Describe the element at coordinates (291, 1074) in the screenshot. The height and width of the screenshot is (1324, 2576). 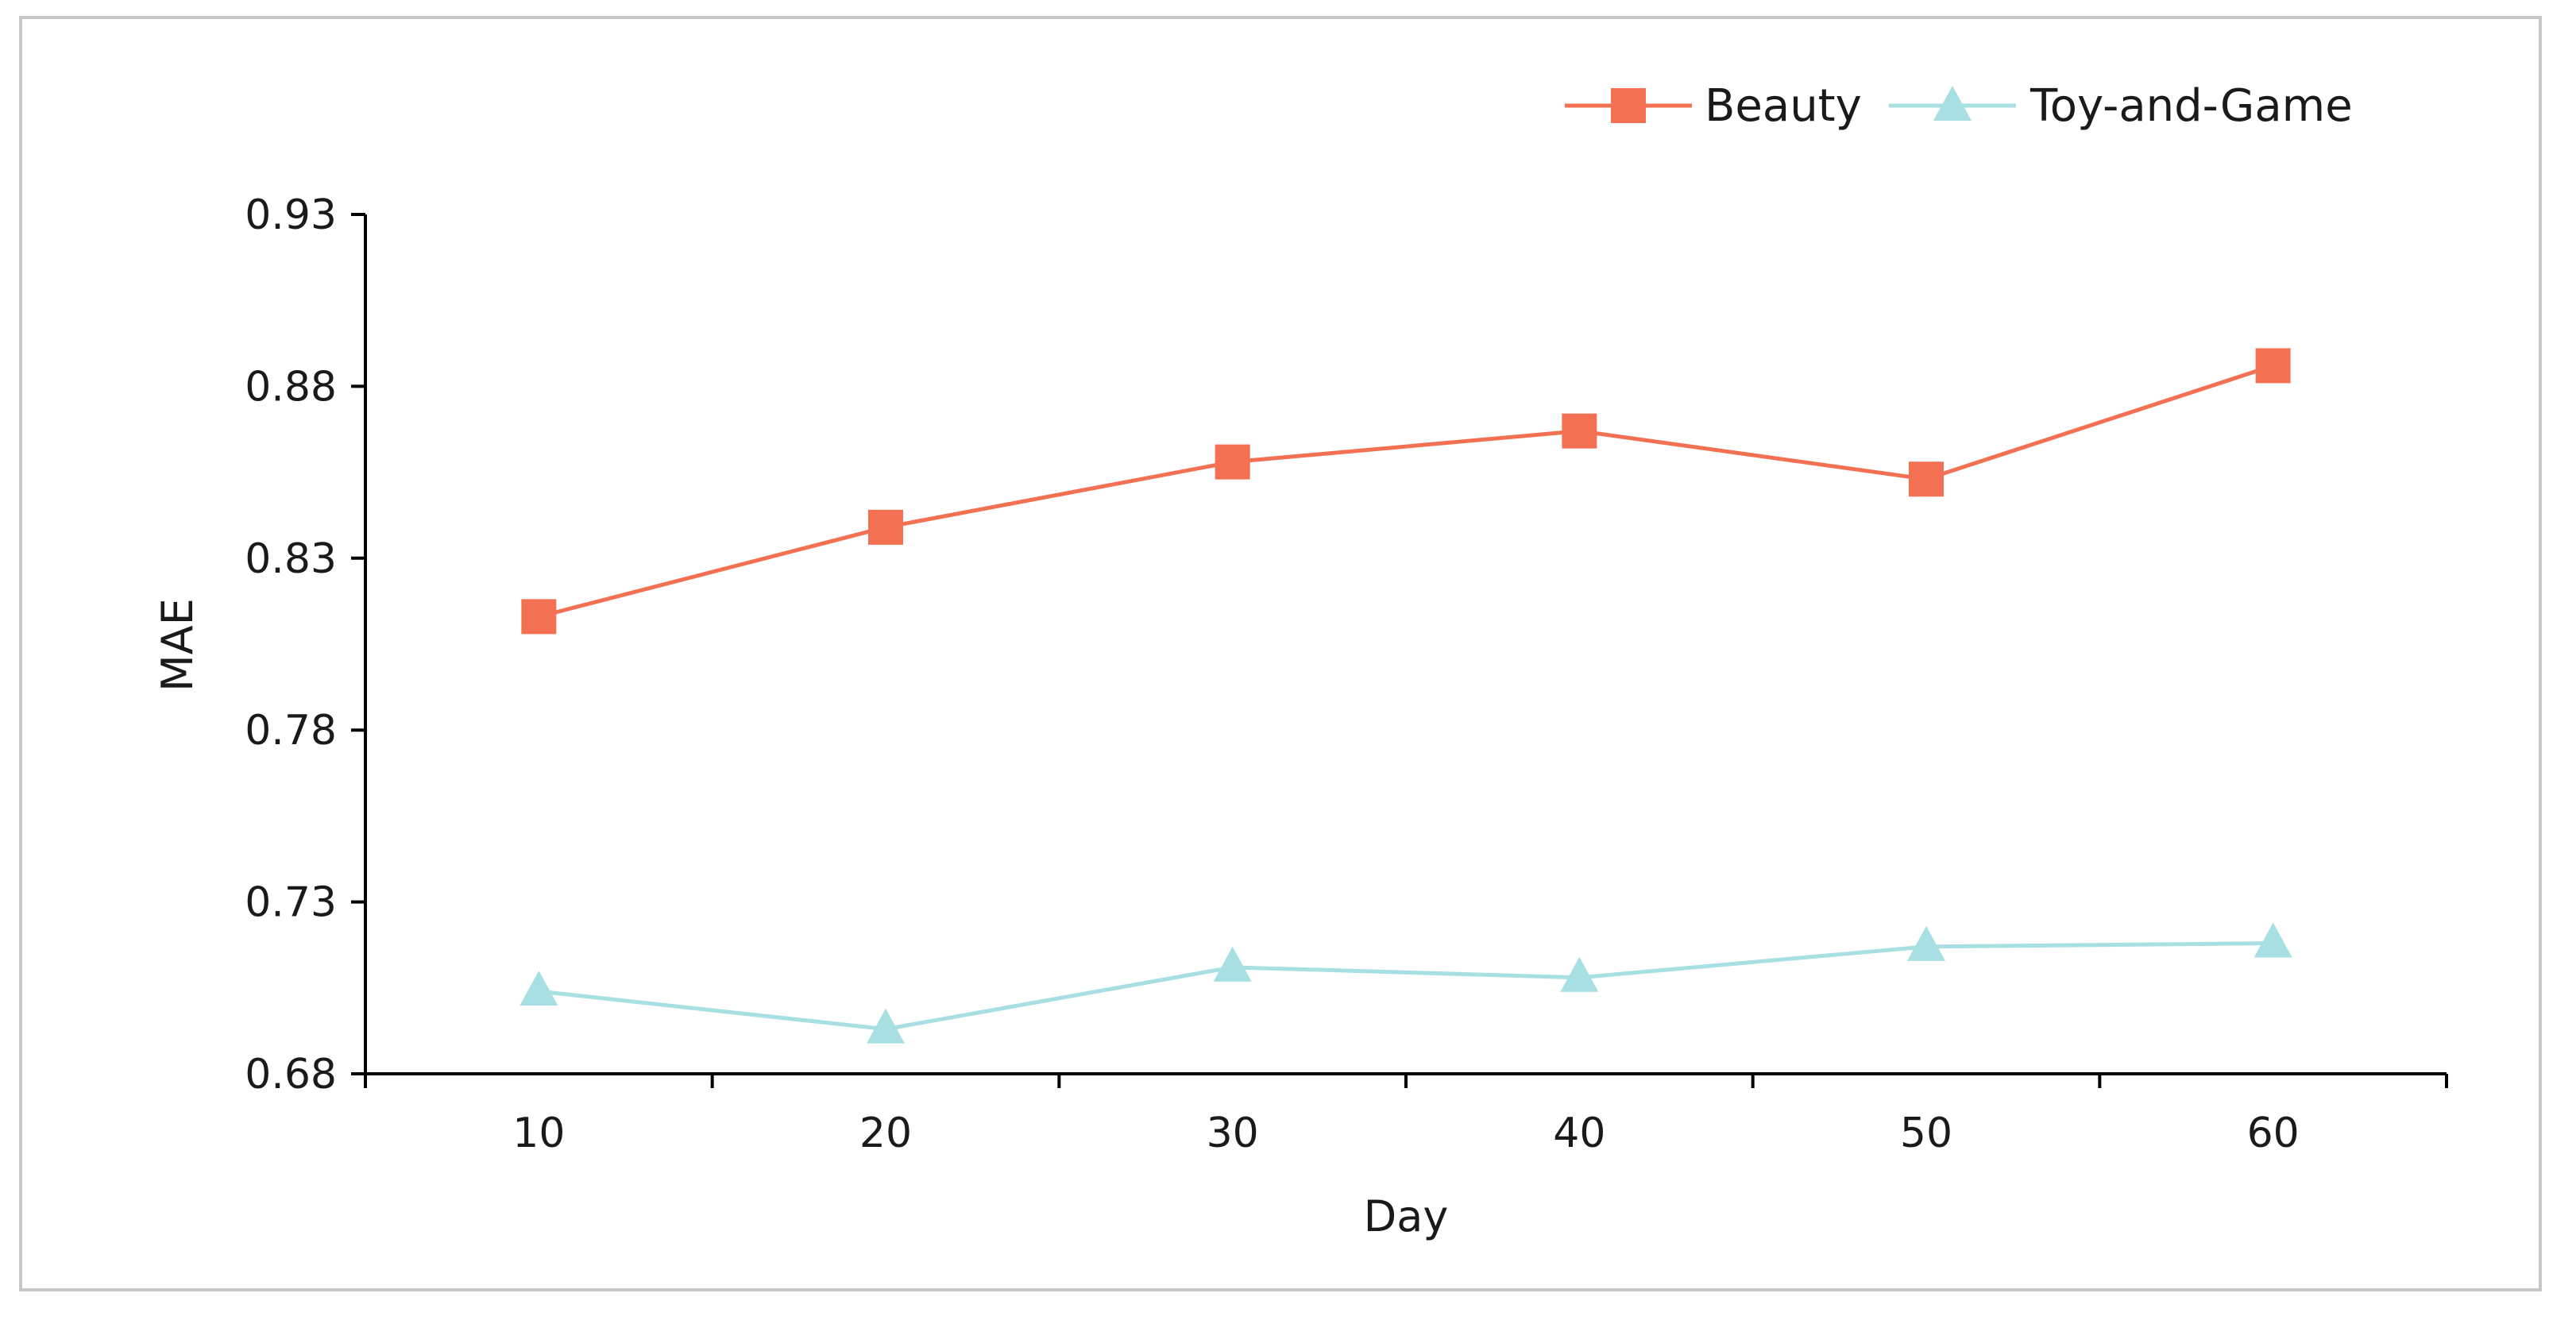
I see `y-tick-label: 0.68` at that location.